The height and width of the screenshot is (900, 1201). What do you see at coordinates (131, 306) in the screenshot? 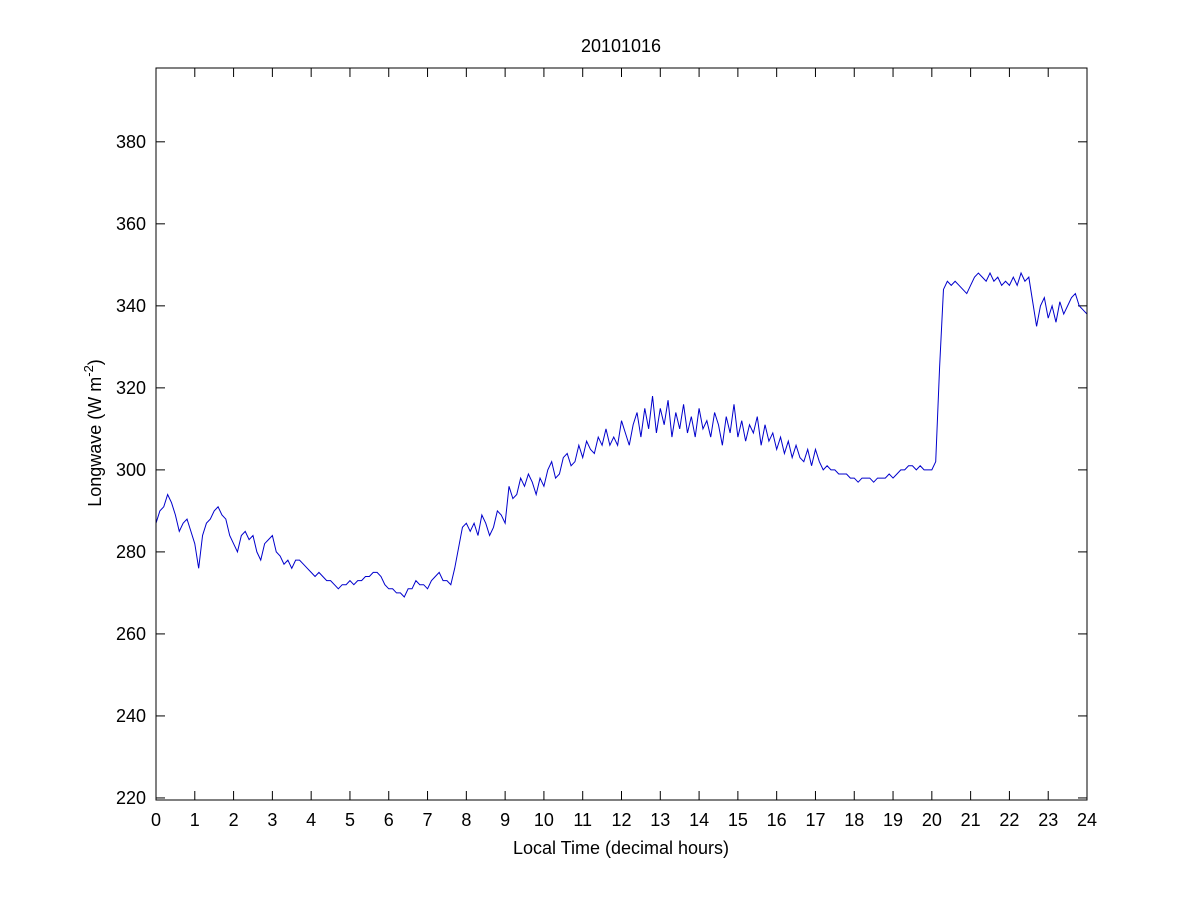
I see `y-tick-label: 340` at bounding box center [131, 306].